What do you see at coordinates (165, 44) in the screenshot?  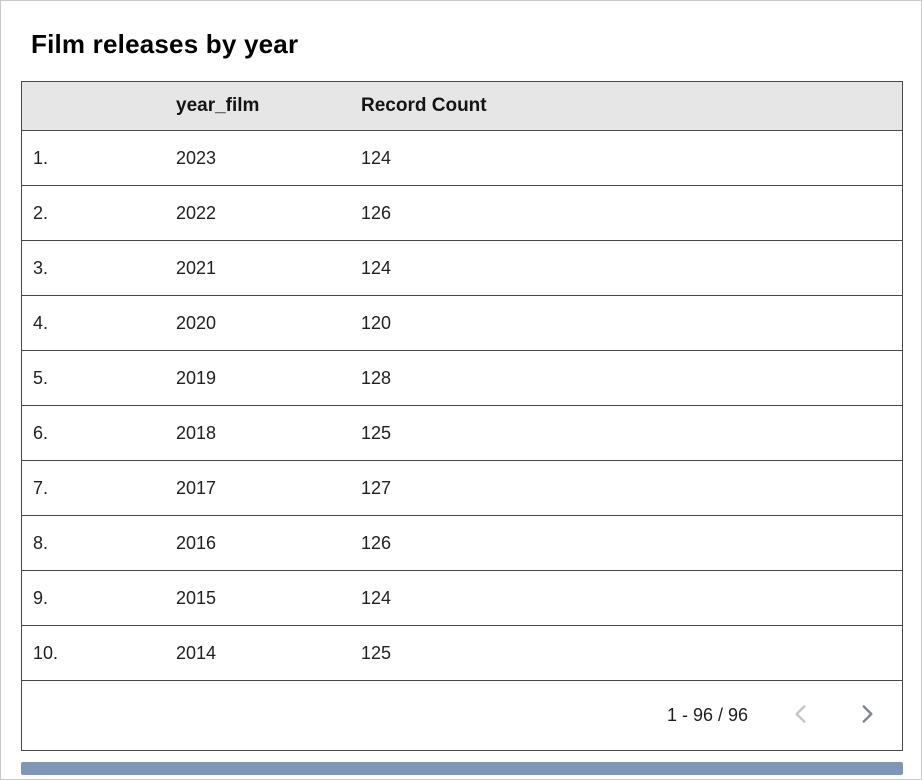 I see `chart-title: Film releases by year` at bounding box center [165, 44].